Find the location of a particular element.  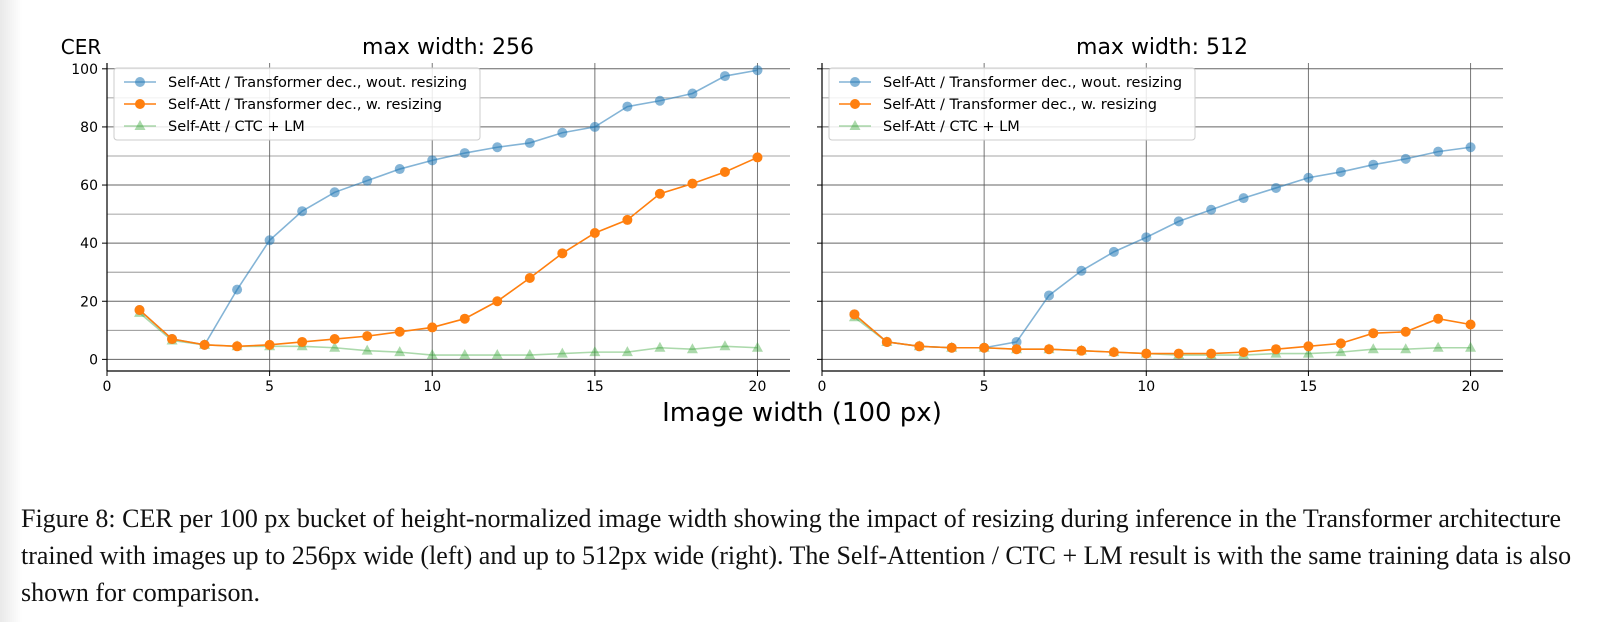

chart-title: max width: 256 is located at coordinates (448, 47).